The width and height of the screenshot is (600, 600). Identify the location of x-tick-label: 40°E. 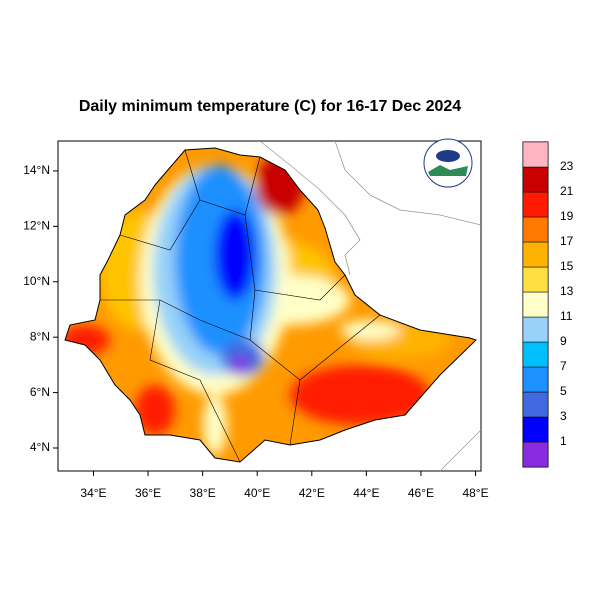
(257, 493).